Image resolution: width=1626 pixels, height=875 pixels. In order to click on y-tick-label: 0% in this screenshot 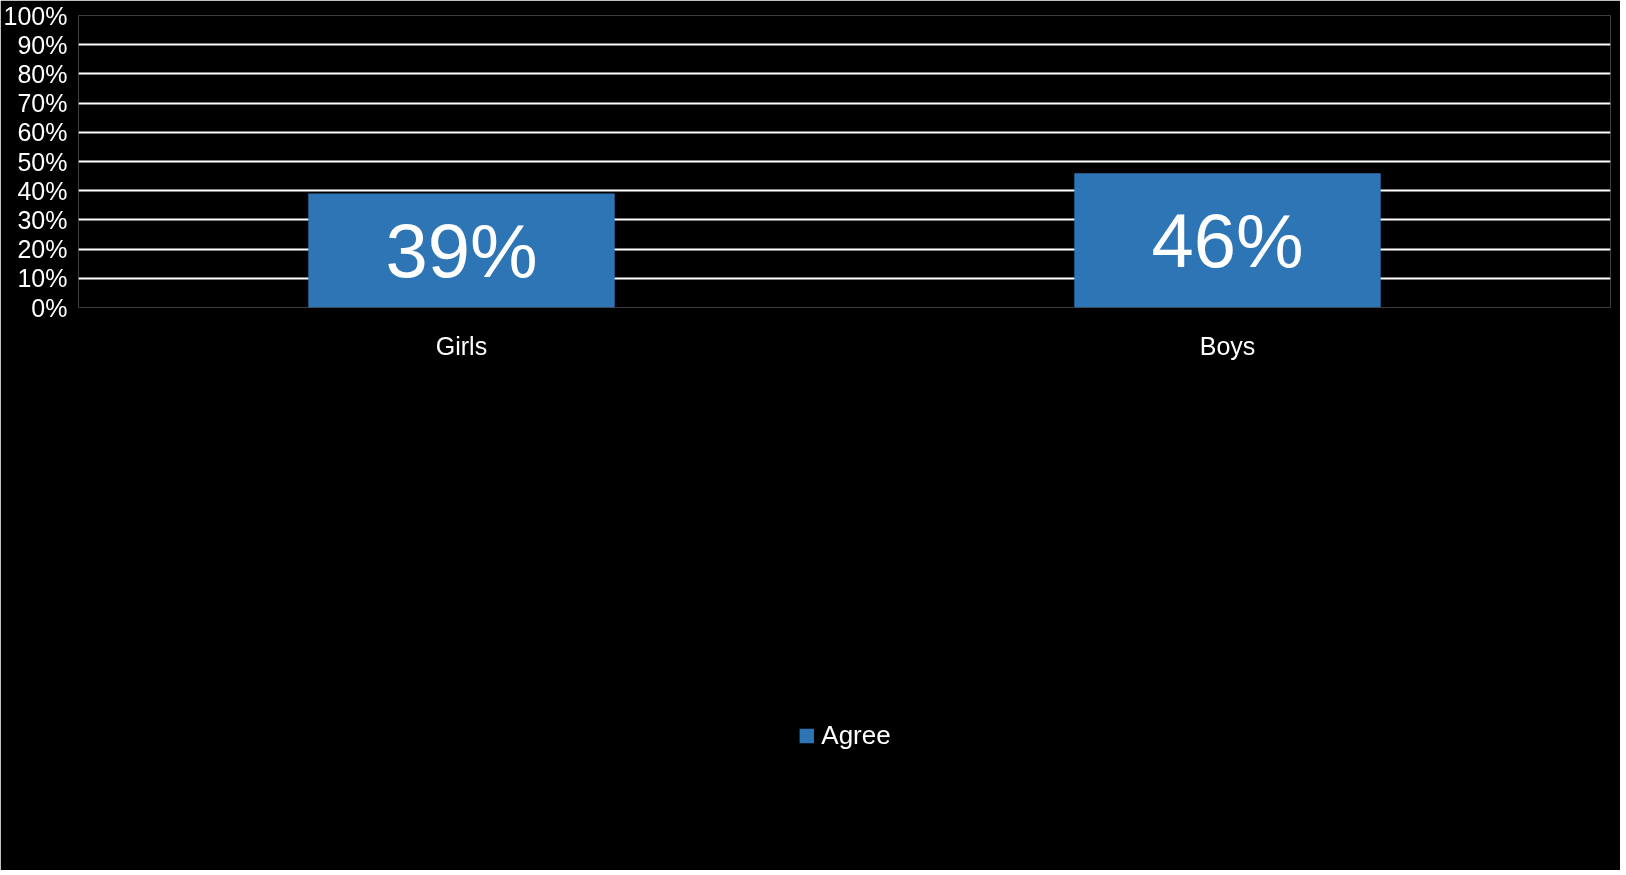, I will do `click(49, 307)`.